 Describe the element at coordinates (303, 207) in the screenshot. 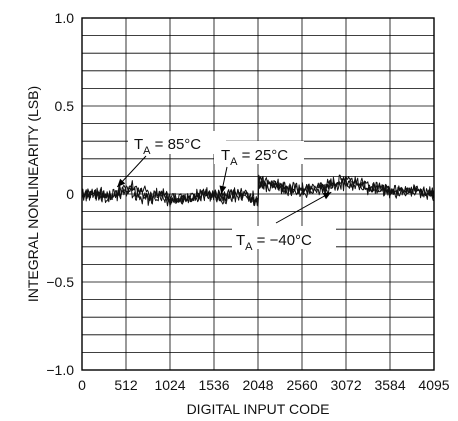

I see `annotation-arrow` at that location.